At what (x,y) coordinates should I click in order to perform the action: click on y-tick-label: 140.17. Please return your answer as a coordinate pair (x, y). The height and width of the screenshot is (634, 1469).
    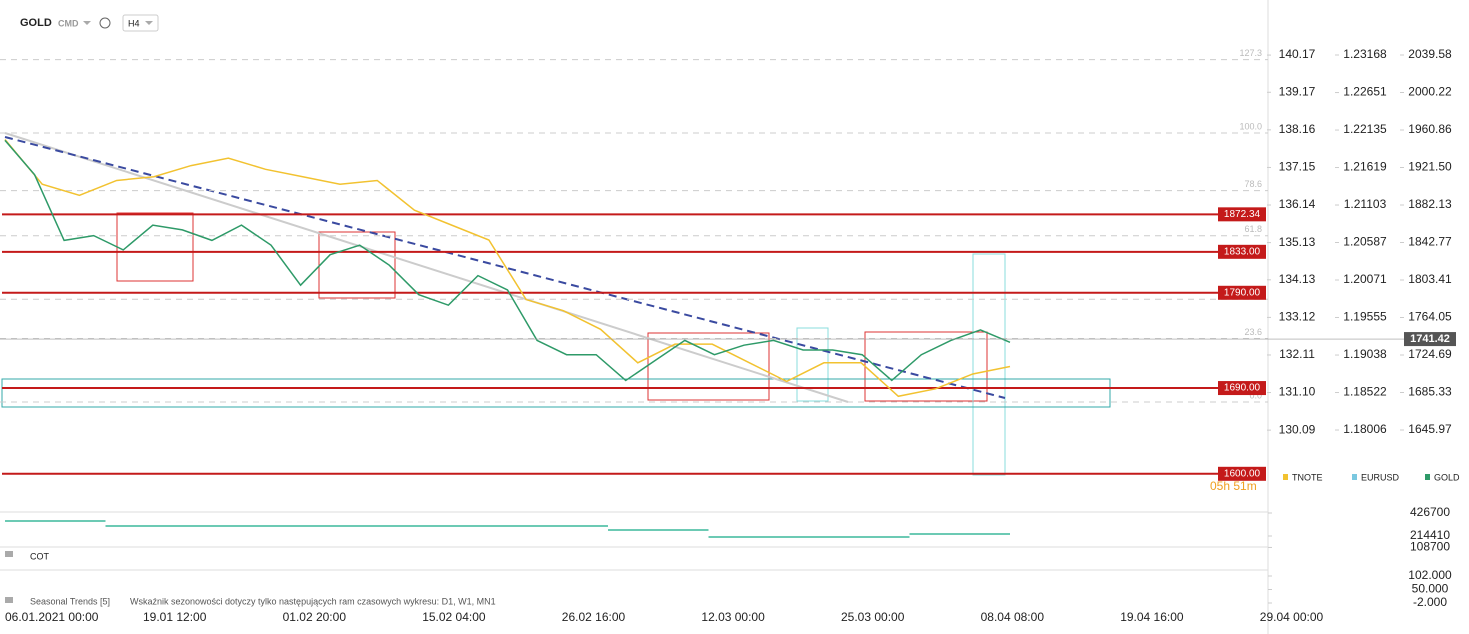
    Looking at the image, I should click on (1297, 54).